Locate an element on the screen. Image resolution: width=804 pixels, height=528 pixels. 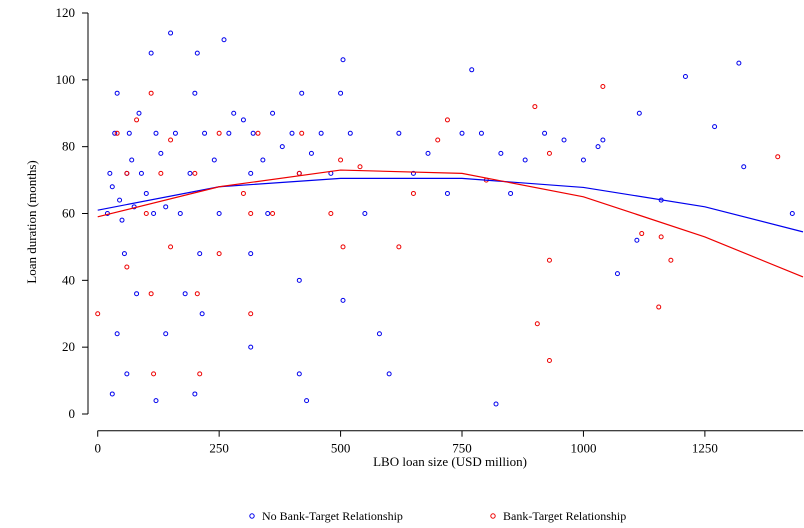
y-tick-label: 120 is located at coordinates (66, 12).